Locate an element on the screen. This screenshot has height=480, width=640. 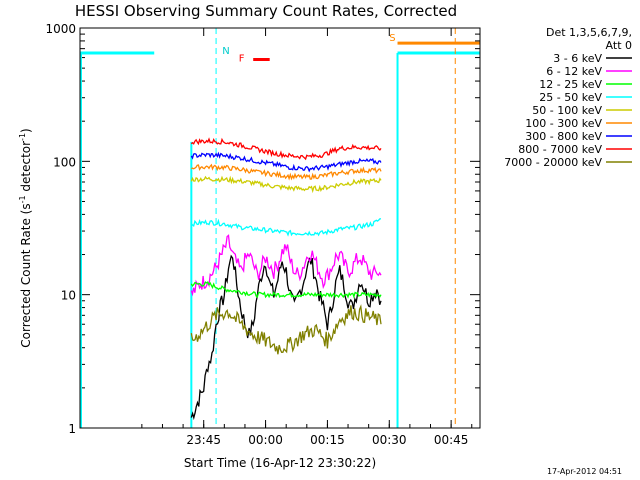
x-tick-label-0: 23:45 is located at coordinates (203, 440).